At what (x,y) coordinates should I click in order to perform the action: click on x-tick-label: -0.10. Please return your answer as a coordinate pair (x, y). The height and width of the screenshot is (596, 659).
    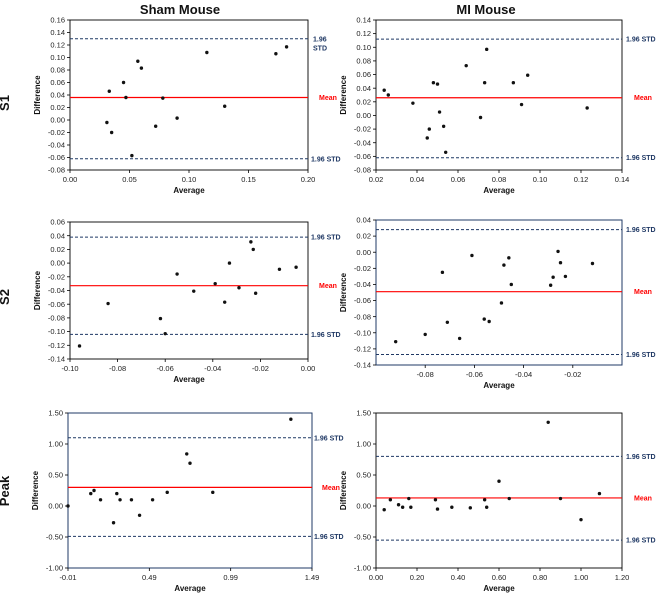
    Looking at the image, I should click on (69, 368).